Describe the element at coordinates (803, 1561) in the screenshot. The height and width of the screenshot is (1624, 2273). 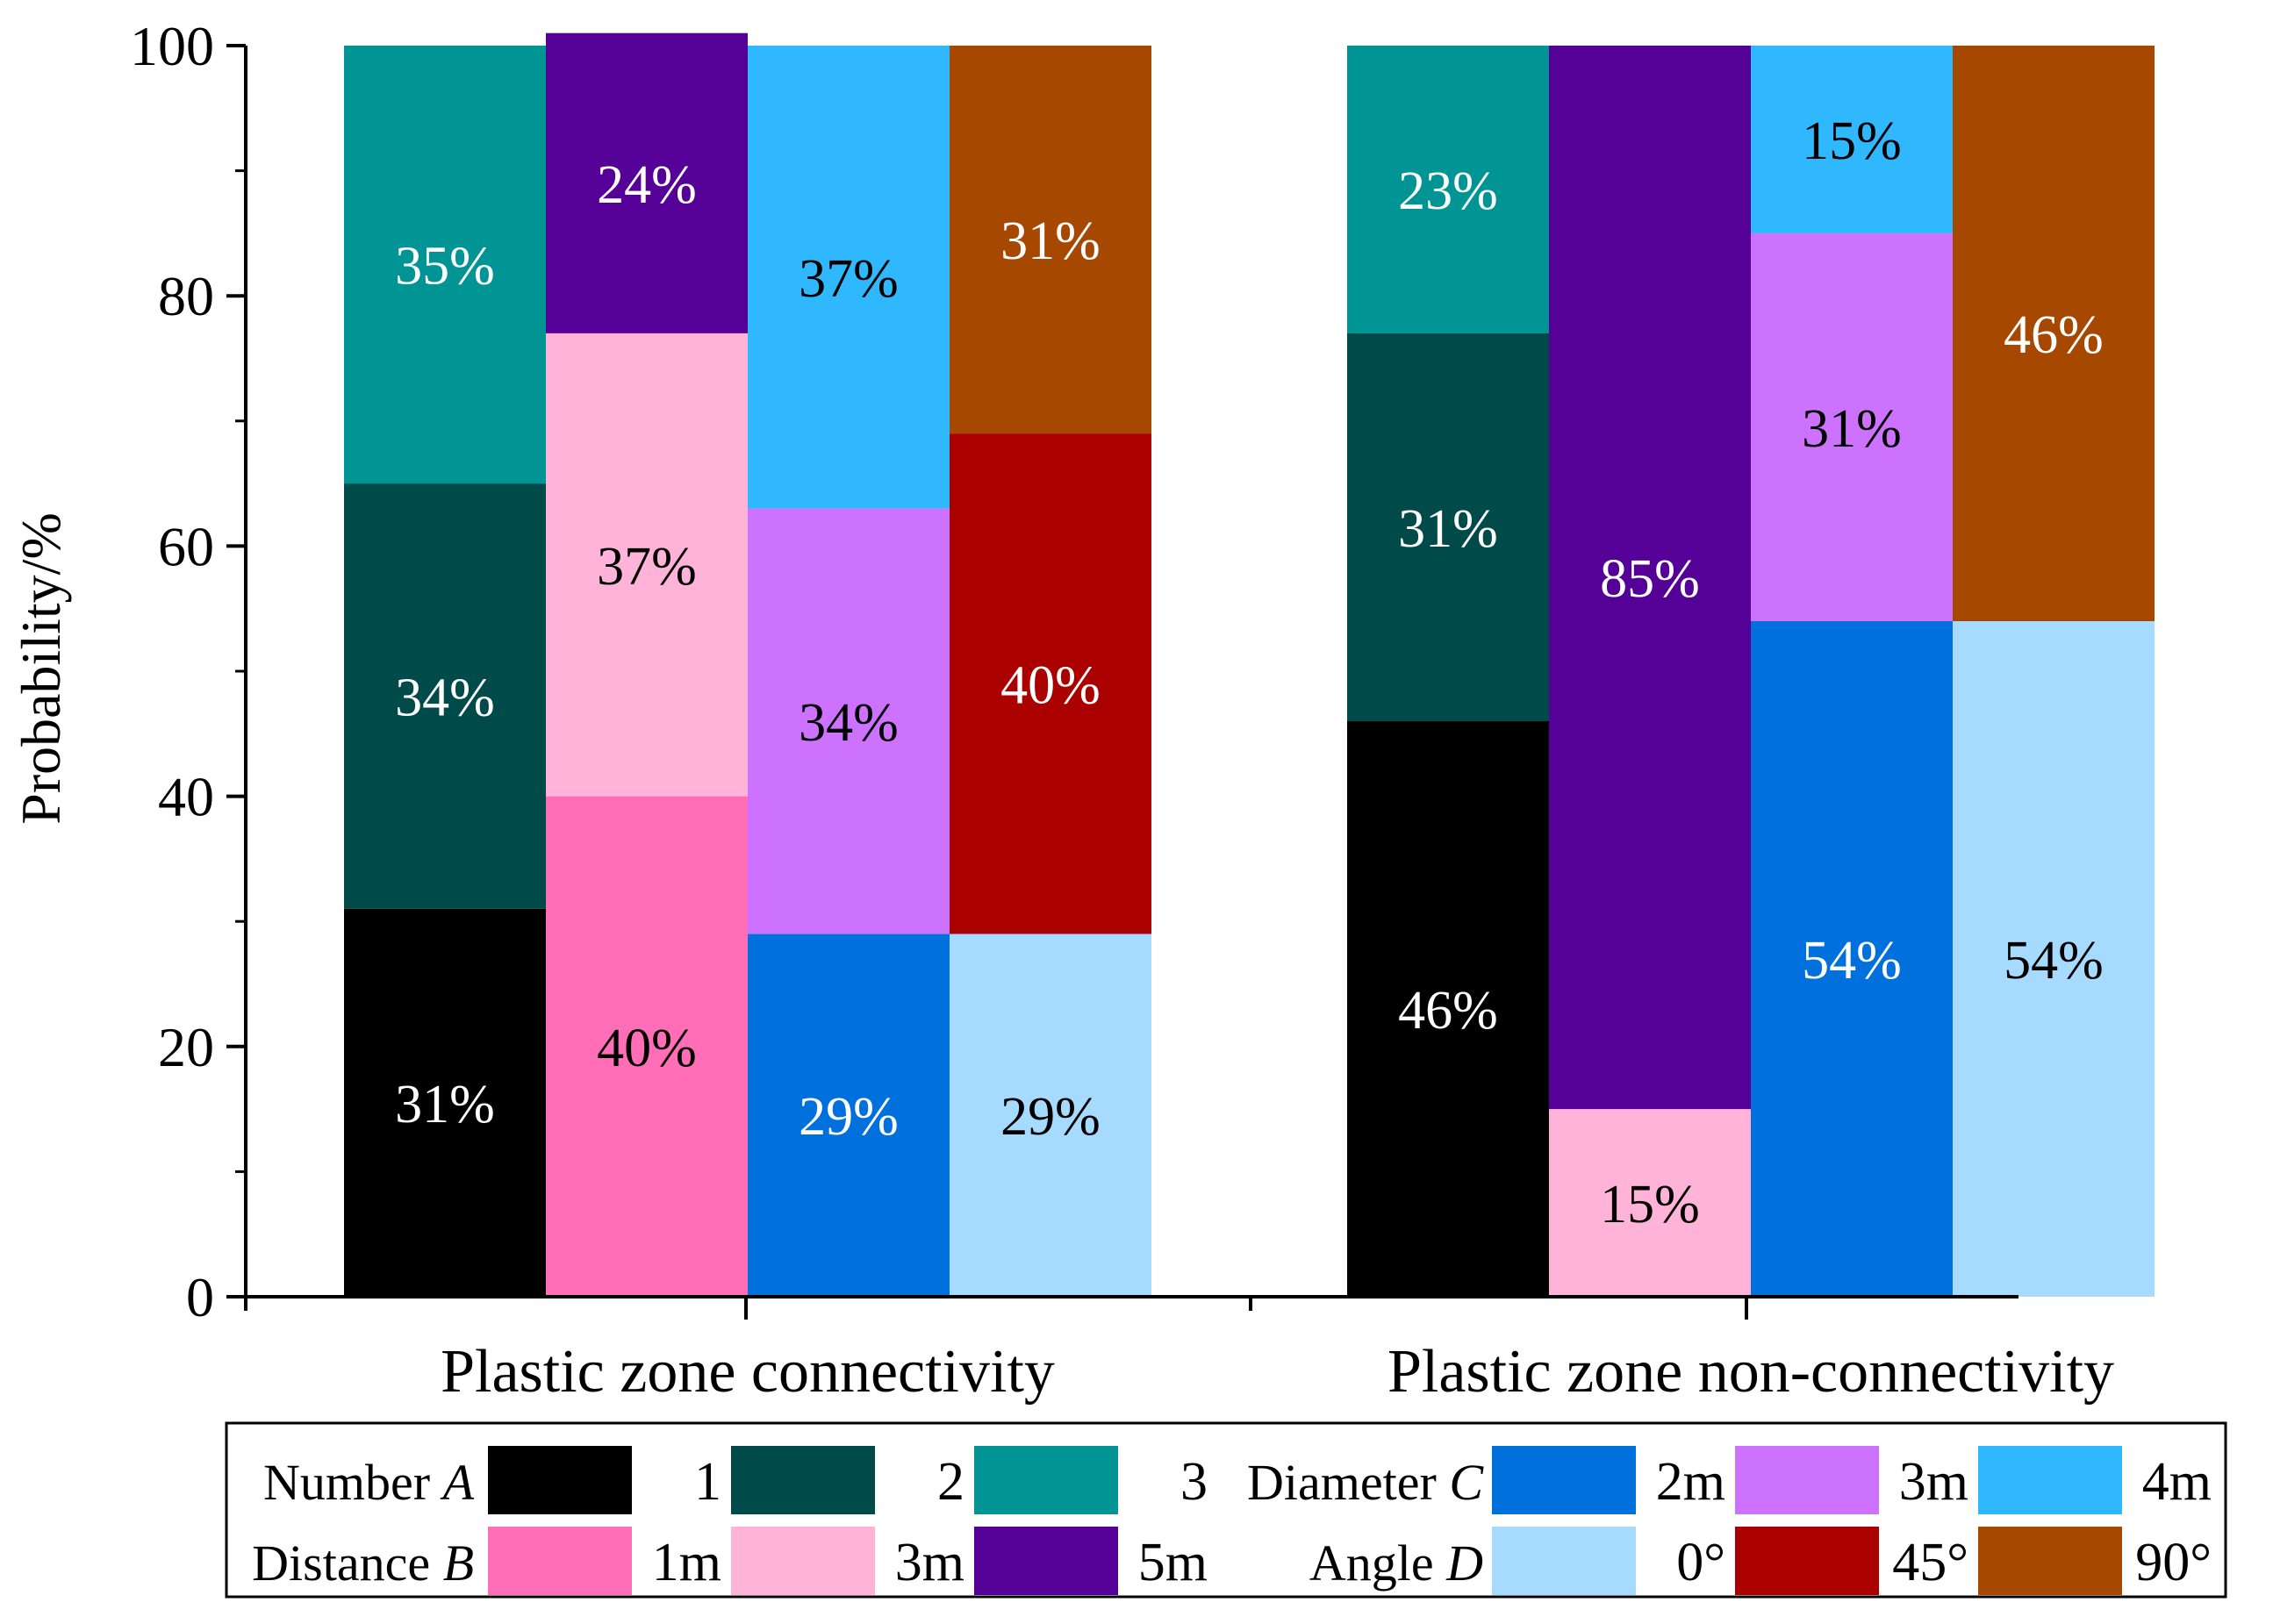
I see `legend-swatch-distance-3m` at that location.